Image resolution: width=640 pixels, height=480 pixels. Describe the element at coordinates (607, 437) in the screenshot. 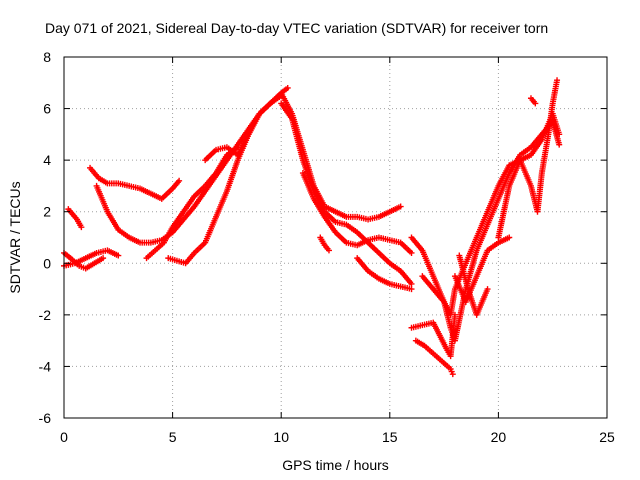

I see `x-tick-label: 25` at that location.